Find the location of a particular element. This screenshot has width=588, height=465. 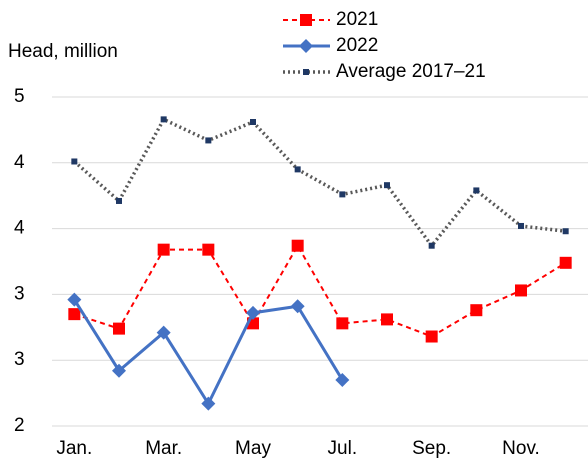

y-axis-label: Head, million is located at coordinates (63, 51).